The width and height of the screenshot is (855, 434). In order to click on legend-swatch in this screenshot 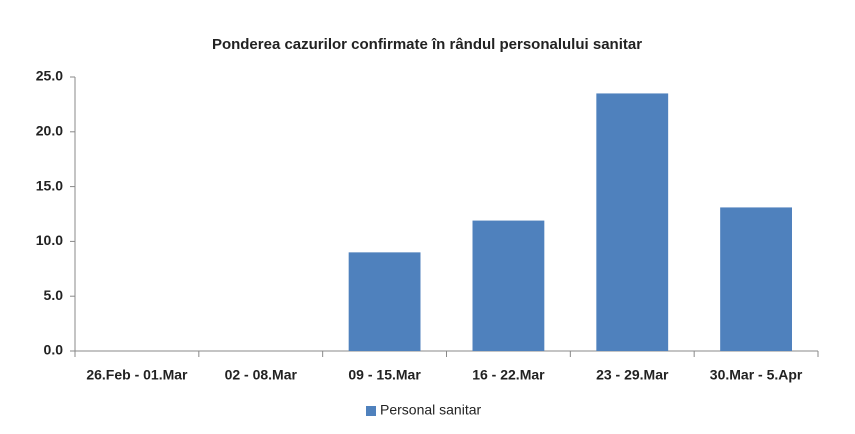, I will do `click(371, 411)`.